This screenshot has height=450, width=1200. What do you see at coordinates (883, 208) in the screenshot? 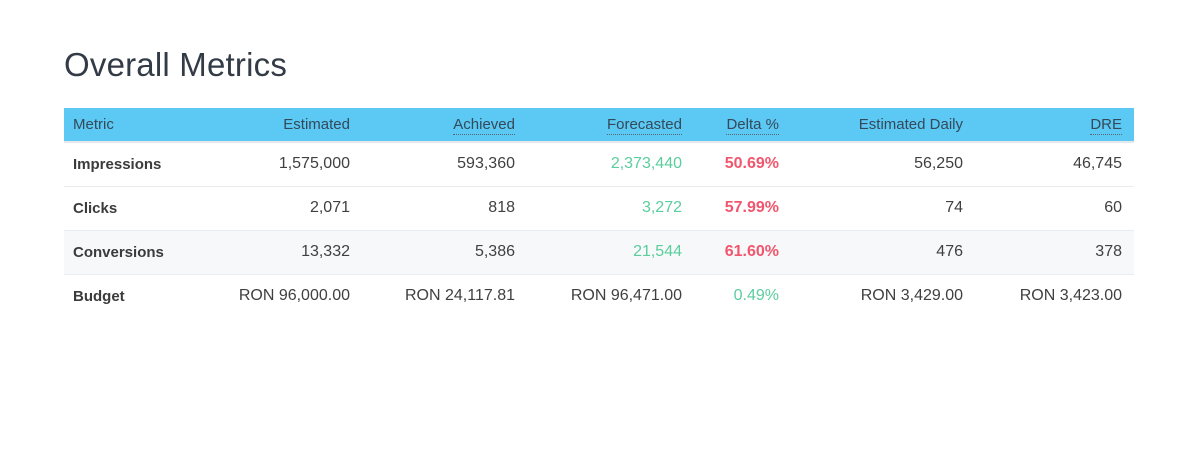
I see `estimated-daily-cell: 74` at bounding box center [883, 208].